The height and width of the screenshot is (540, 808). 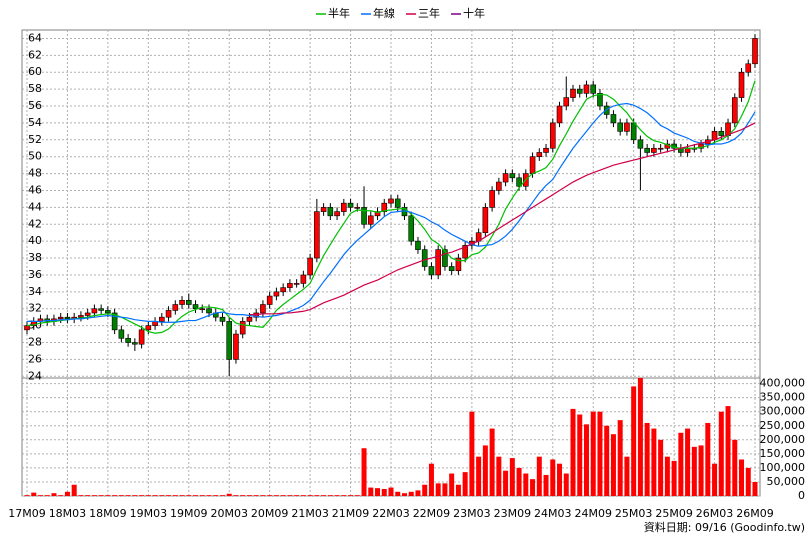 What do you see at coordinates (35, 173) in the screenshot?
I see `y-tick-label: 48` at bounding box center [35, 173].